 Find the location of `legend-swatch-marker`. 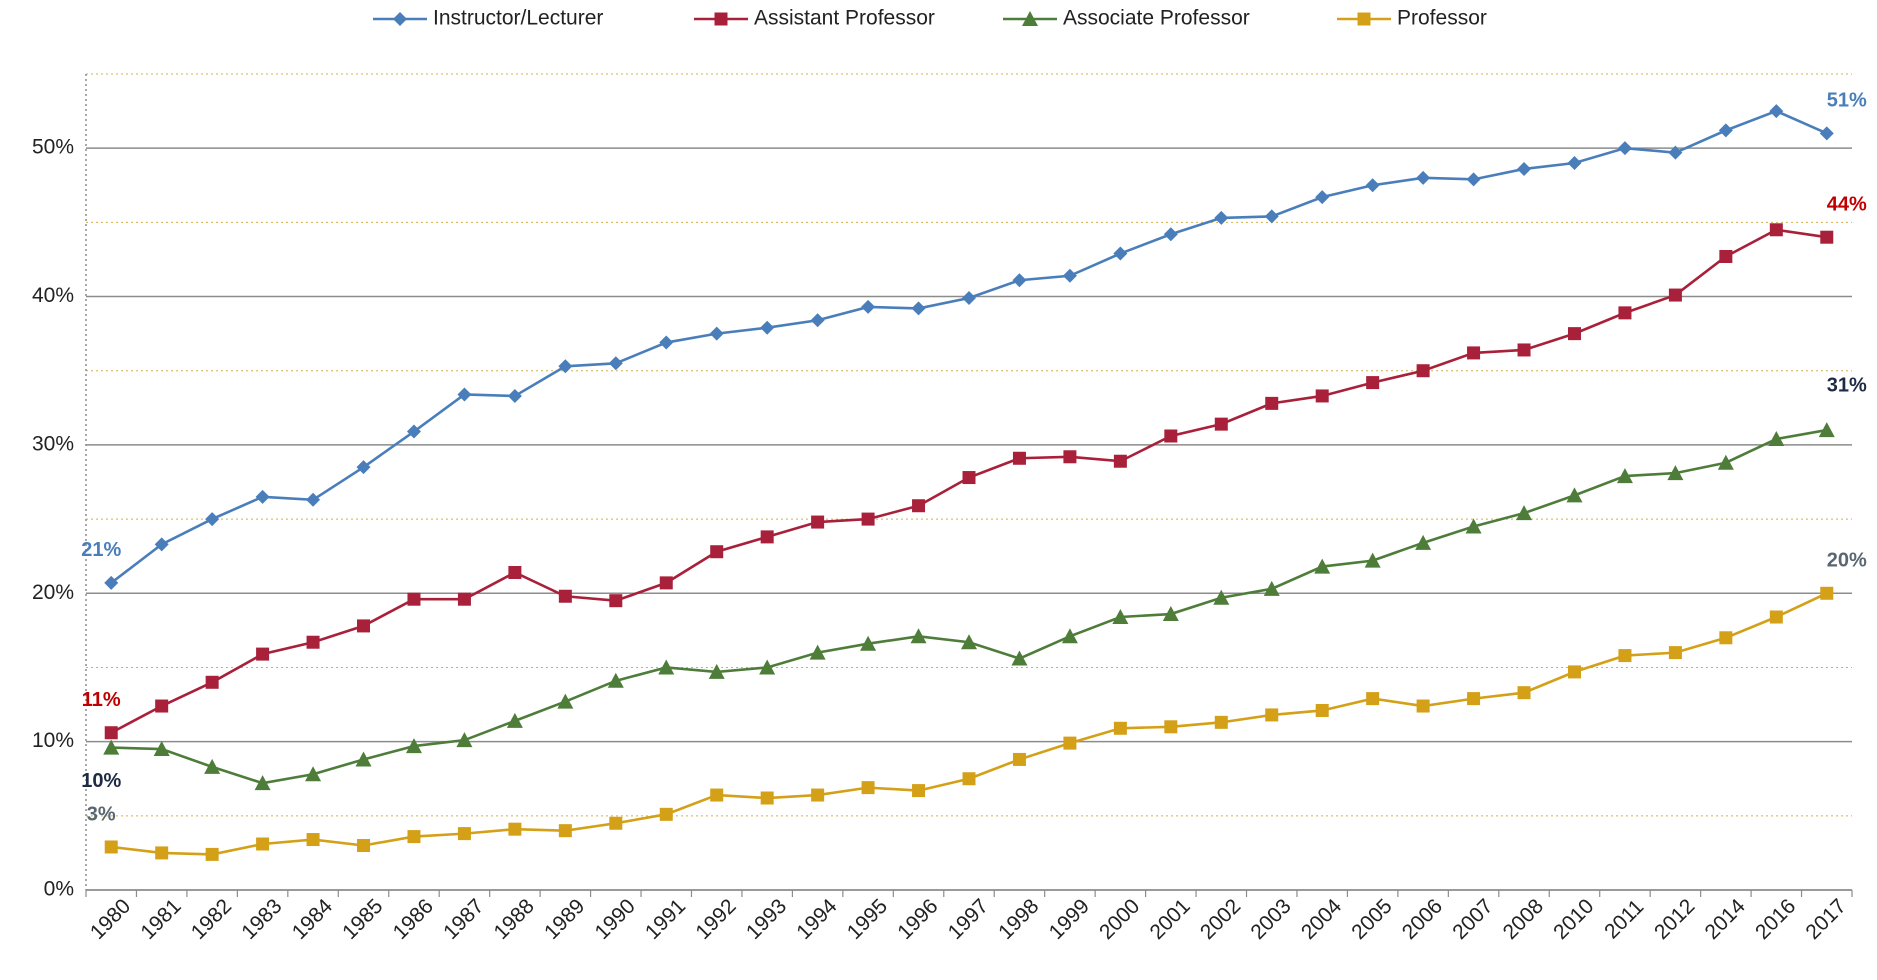

legend-swatch-marker is located at coordinates (400, 19).